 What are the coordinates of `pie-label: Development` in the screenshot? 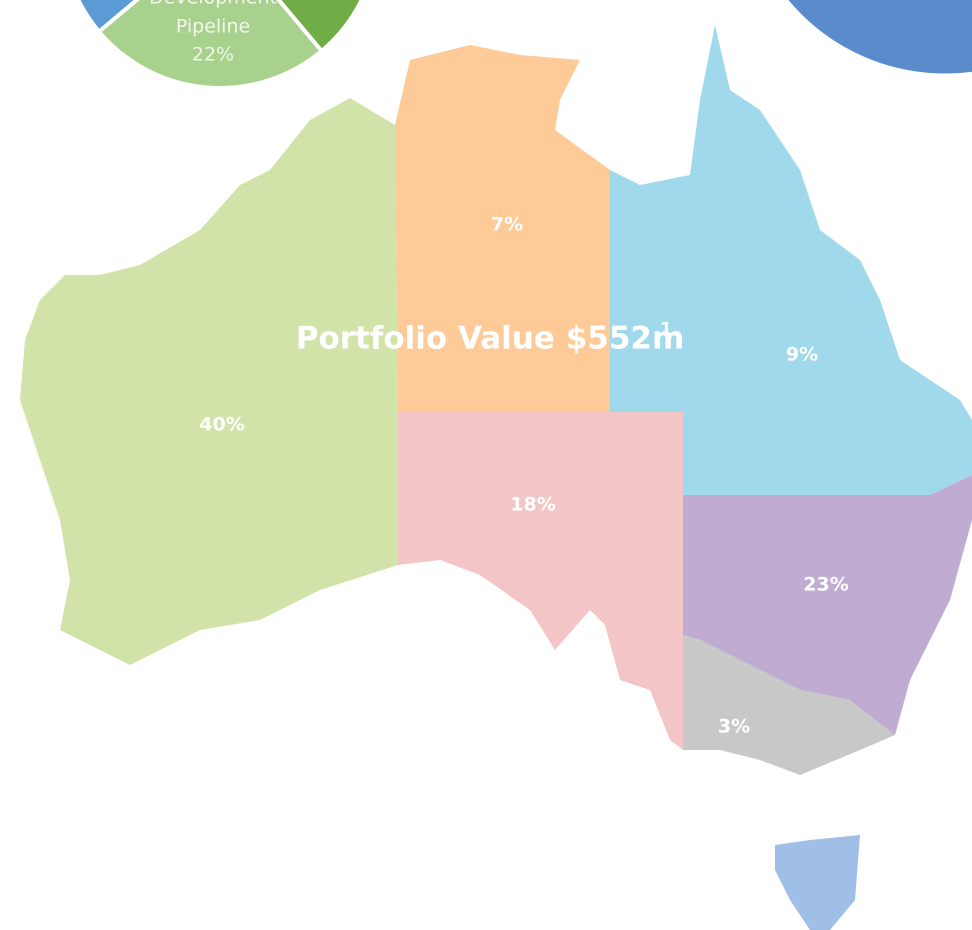 It's located at (213, 4).